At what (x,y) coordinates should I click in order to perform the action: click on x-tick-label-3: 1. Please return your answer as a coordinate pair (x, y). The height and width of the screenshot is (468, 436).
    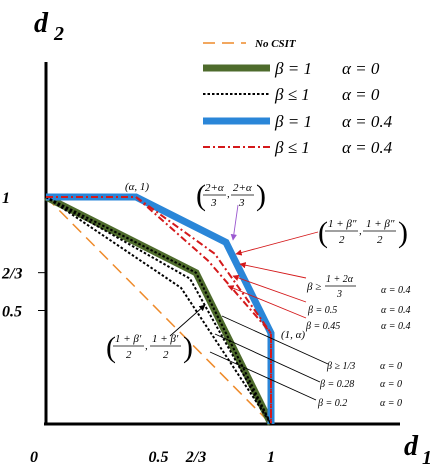
    Looking at the image, I should click on (271, 457).